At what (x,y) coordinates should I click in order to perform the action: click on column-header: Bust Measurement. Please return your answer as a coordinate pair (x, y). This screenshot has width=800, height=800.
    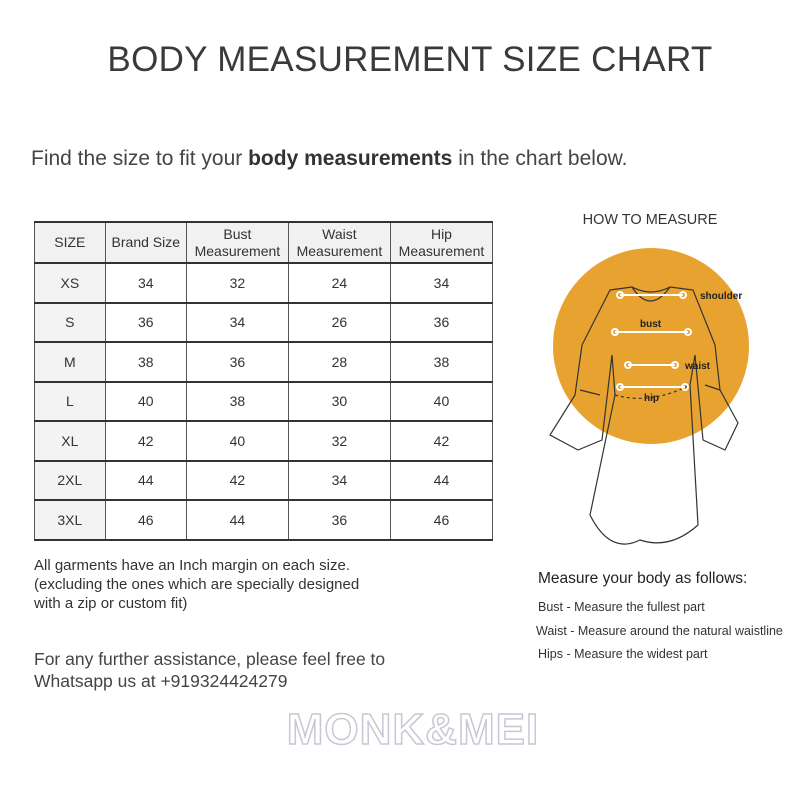
    Looking at the image, I should click on (237, 242).